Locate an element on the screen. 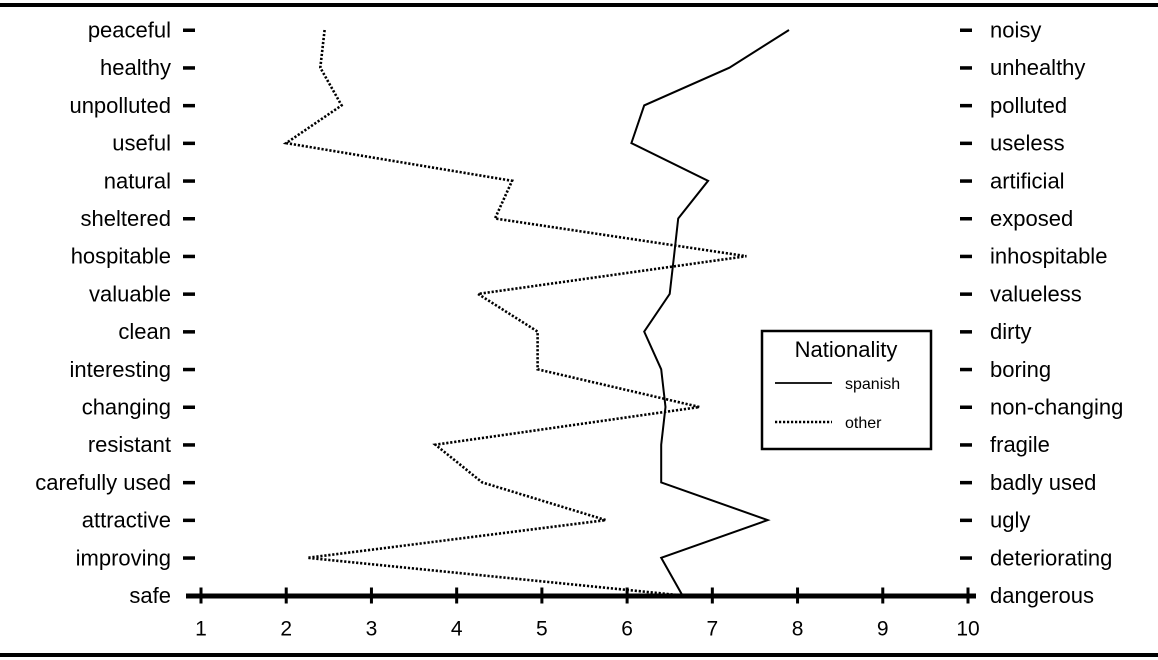 The height and width of the screenshot is (660, 1158). x-tick-label: 7 is located at coordinates (712, 629).